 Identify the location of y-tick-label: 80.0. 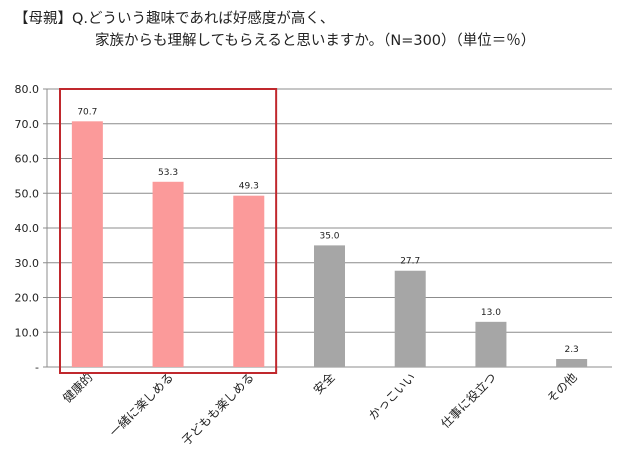
(27, 89).